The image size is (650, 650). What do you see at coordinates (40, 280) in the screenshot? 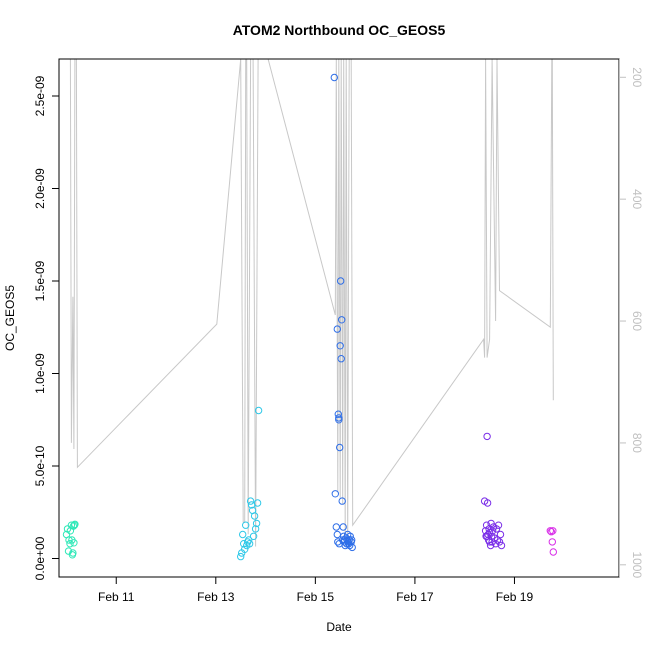
I see `y-tick-label: 1.5e-09` at bounding box center [40, 280].